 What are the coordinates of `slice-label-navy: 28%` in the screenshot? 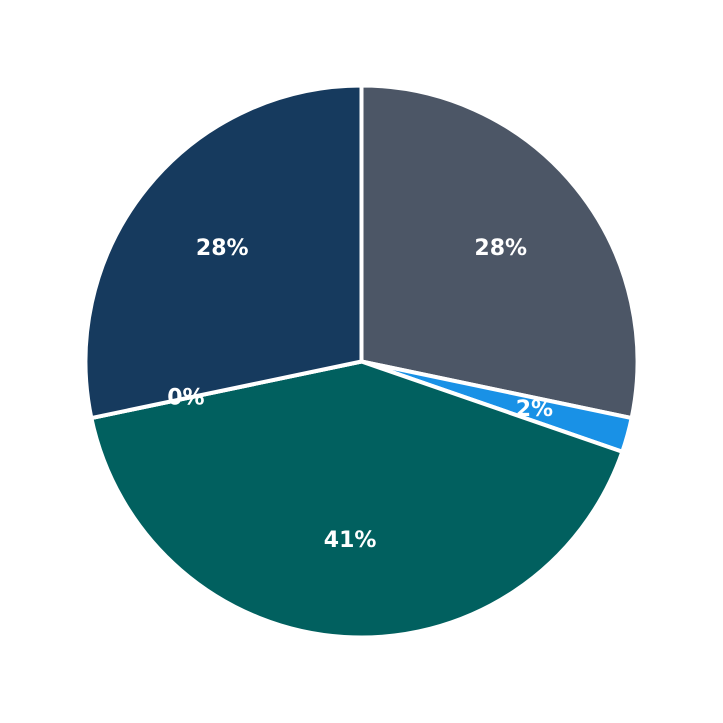 It's located at (222, 248).